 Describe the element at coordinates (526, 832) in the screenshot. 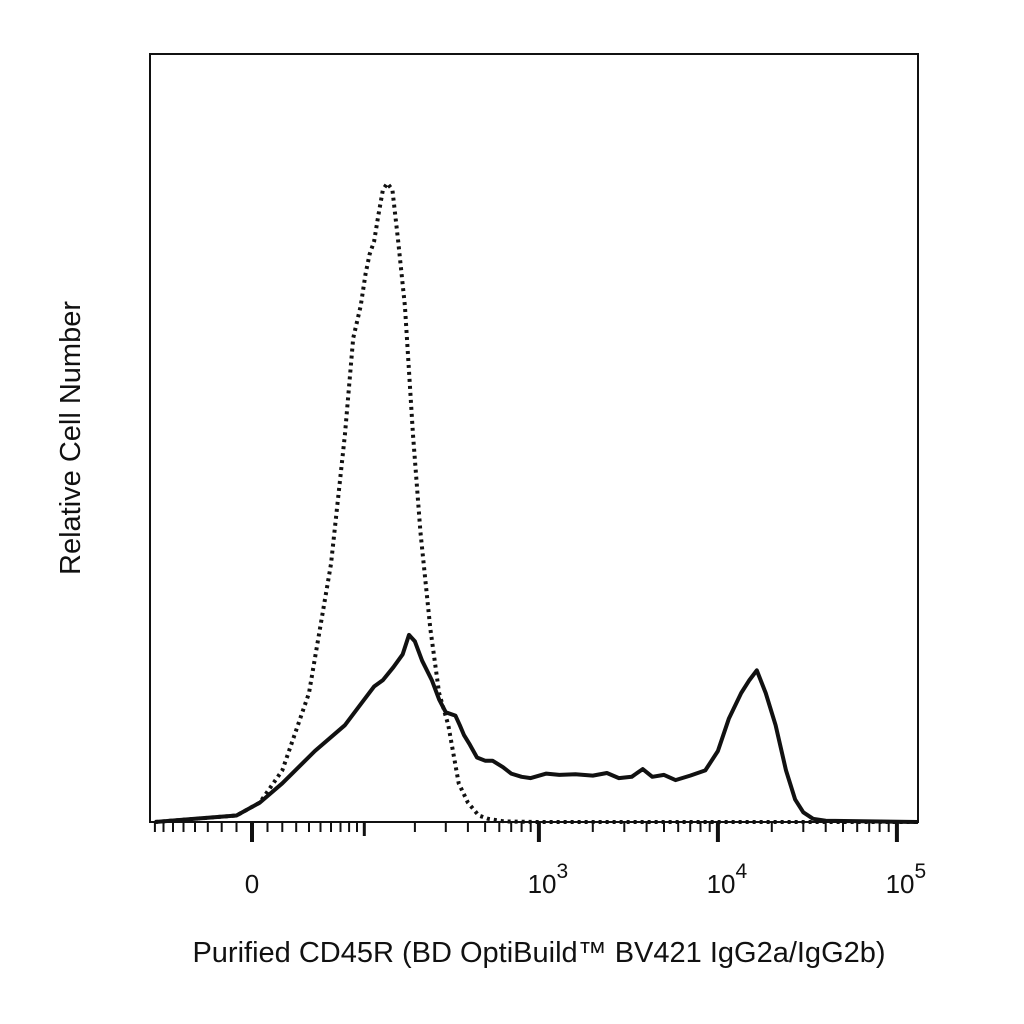

I see `x-axis-ticks` at that location.